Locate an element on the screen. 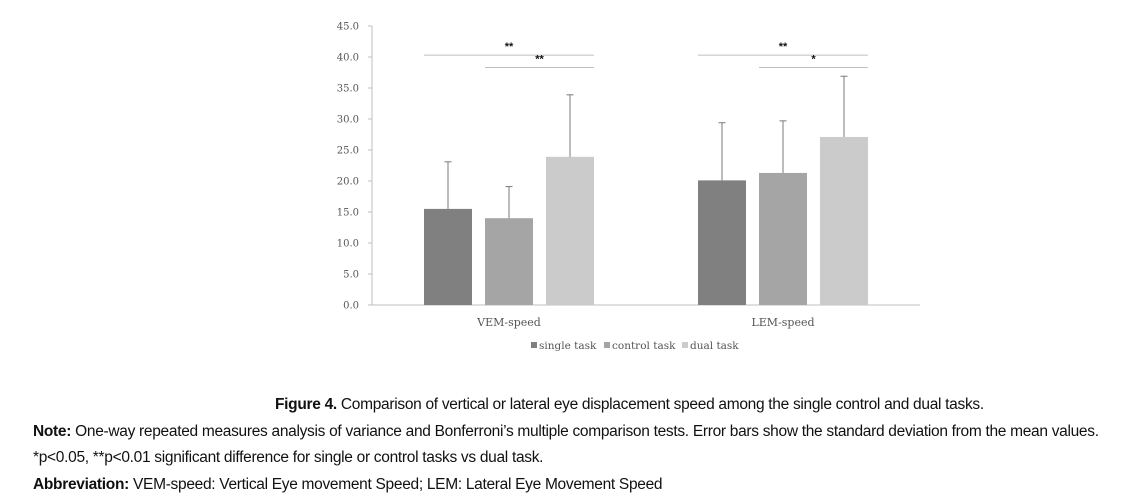 The height and width of the screenshot is (503, 1143). category-label: LEM-speed is located at coordinates (782, 322).